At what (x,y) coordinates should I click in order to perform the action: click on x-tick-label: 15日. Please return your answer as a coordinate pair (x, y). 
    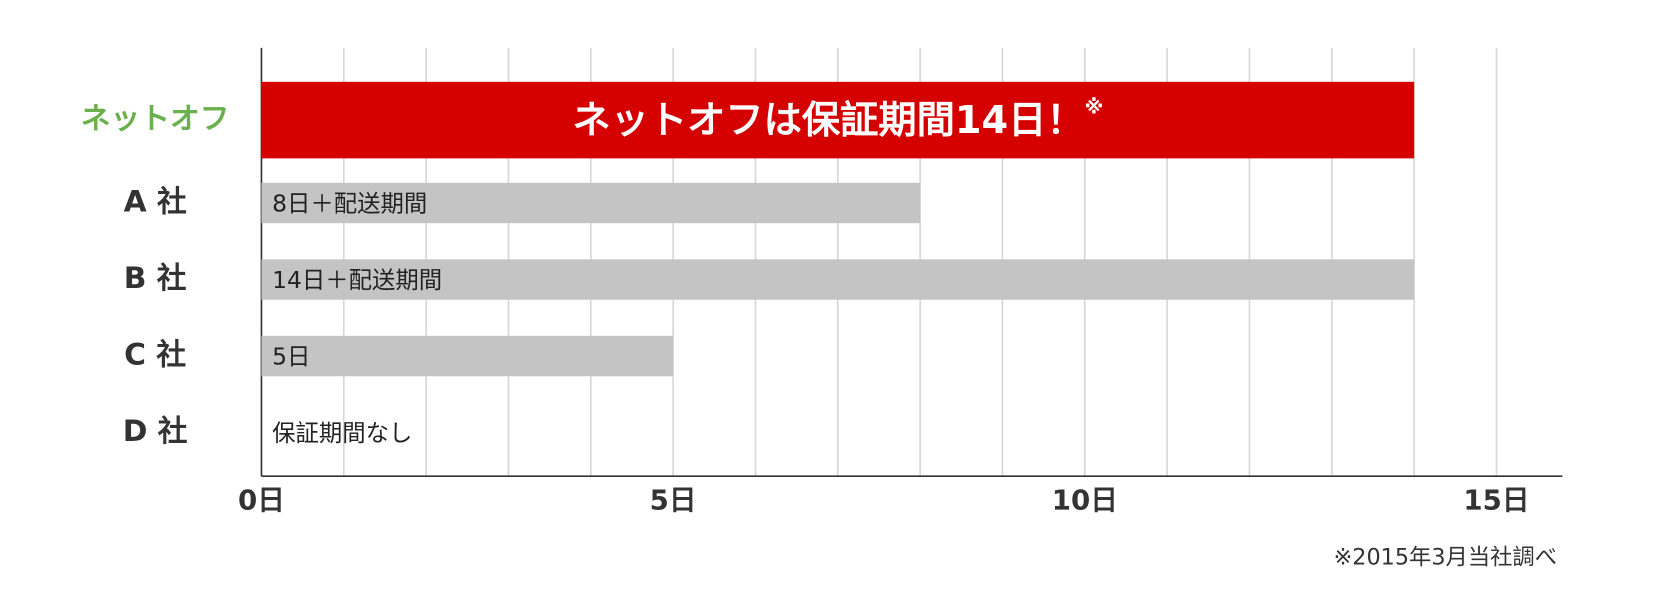
    Looking at the image, I should click on (1496, 500).